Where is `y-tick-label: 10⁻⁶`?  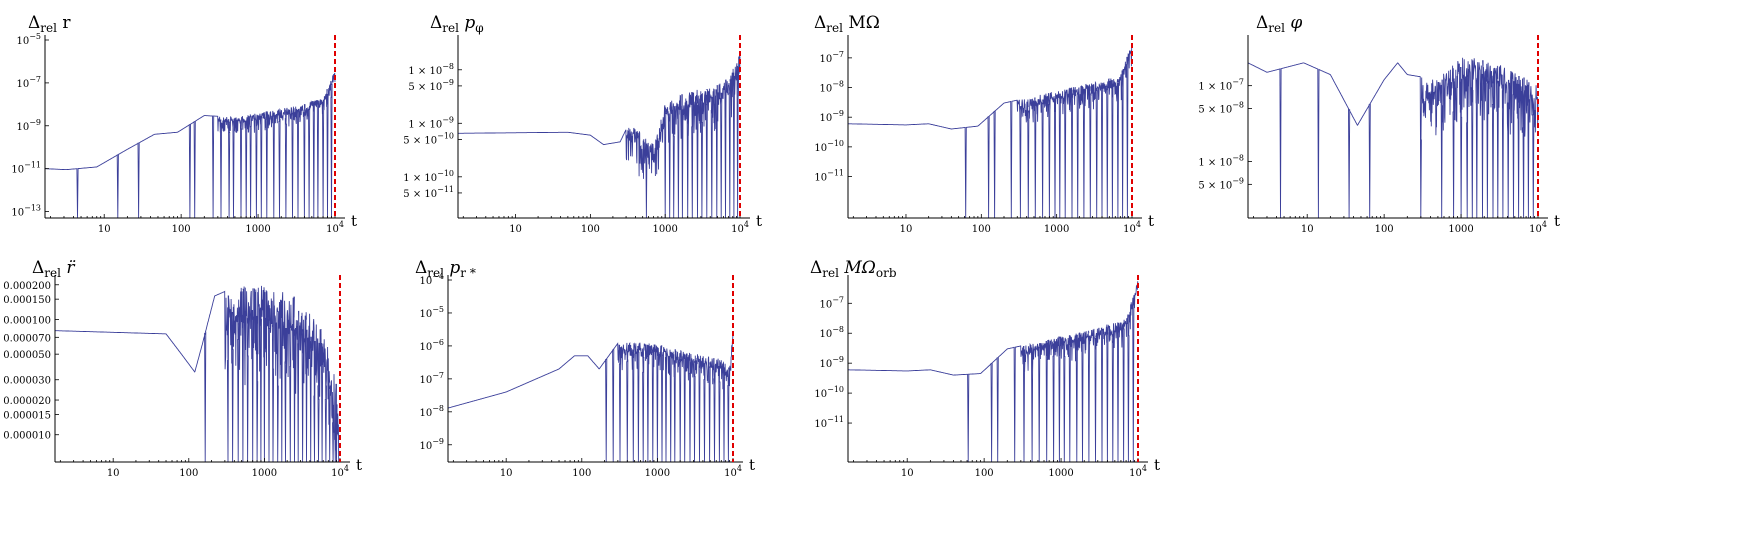 y-tick-label: 10⁻⁶ is located at coordinates (431, 345).